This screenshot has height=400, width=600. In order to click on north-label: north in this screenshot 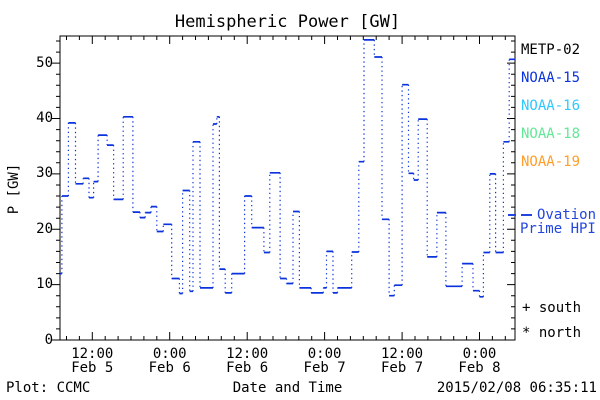, I will do `click(560, 333)`.